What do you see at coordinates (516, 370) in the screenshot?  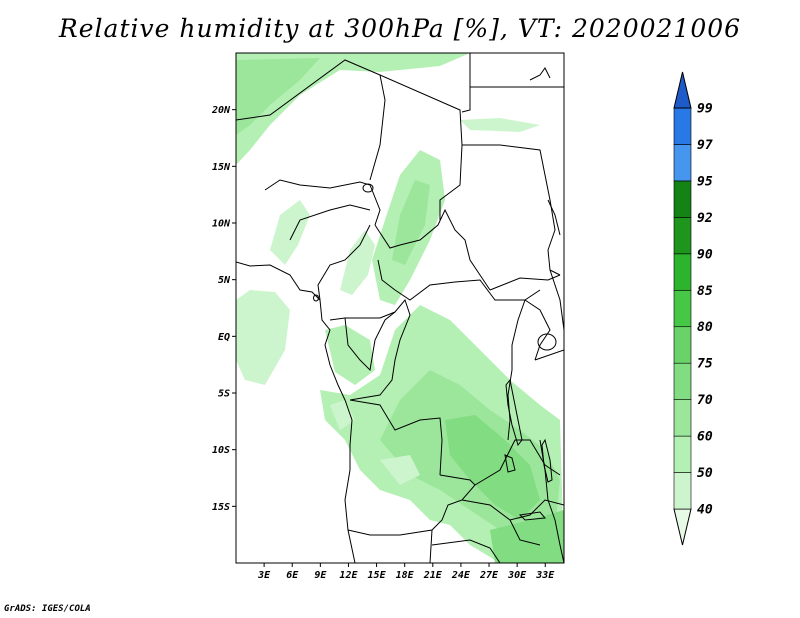 I see `border-drc-east` at bounding box center [516, 370].